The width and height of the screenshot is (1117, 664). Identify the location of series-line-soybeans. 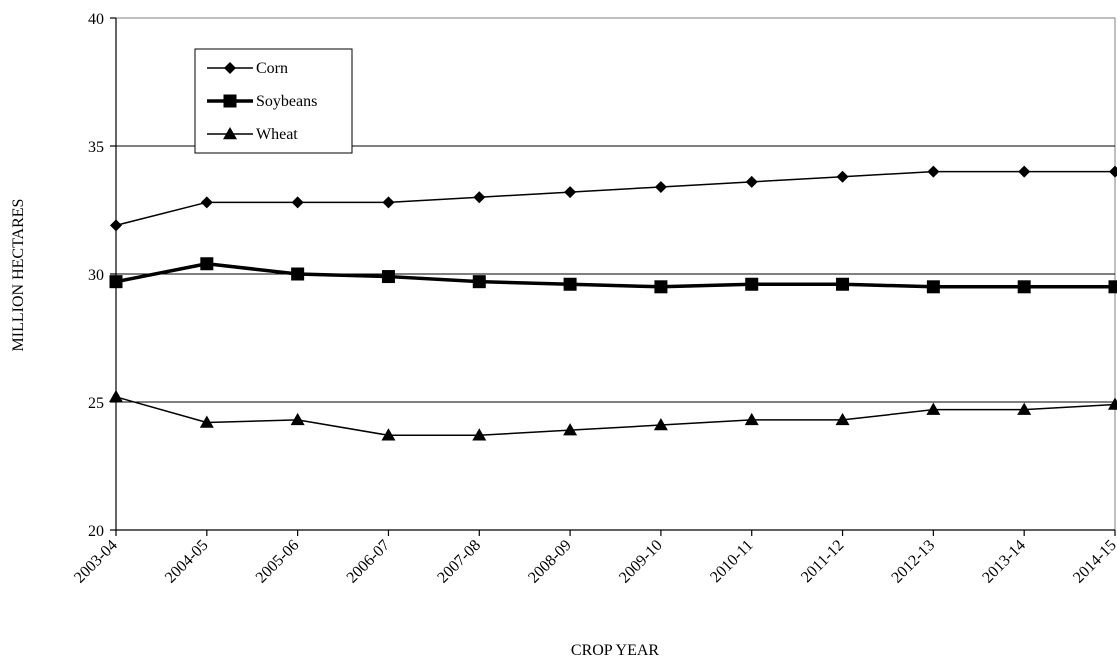
(615, 275).